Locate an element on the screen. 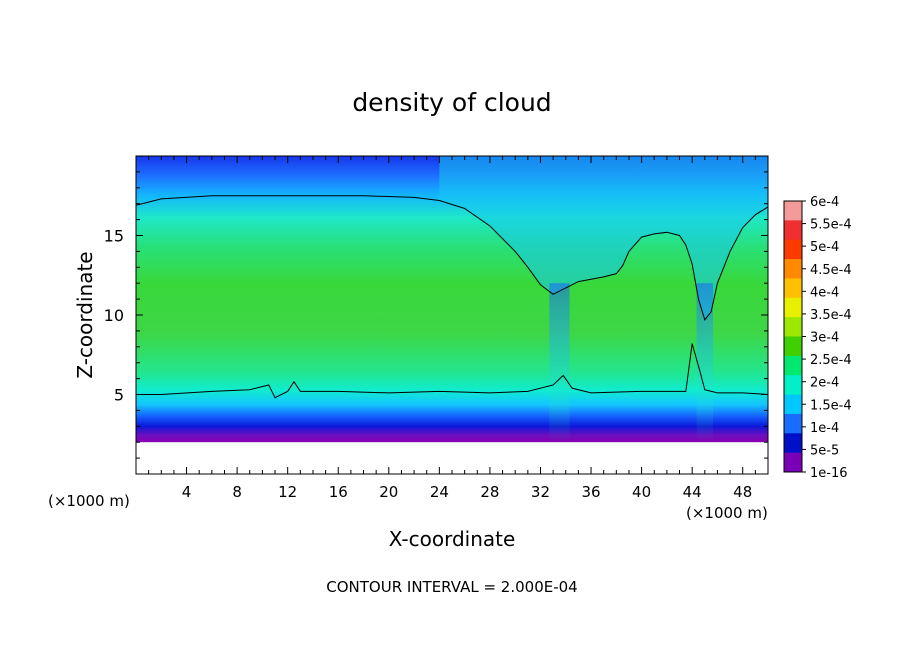  x-axis-label: X-coordinate is located at coordinates (452, 539).